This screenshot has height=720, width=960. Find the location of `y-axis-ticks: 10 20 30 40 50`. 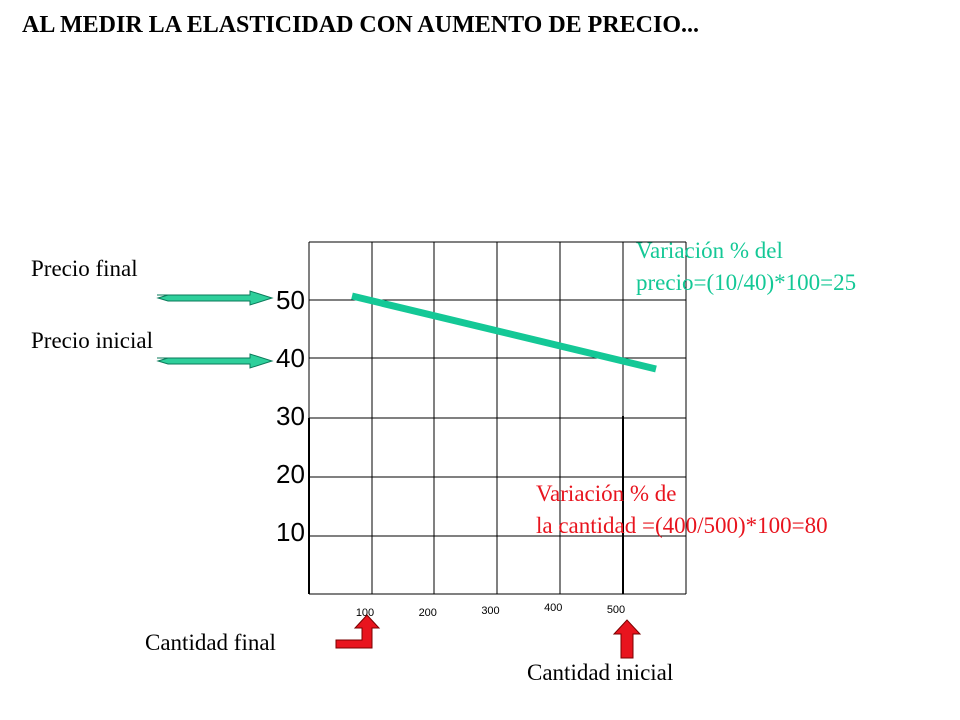

y-axis-ticks: 10 20 30 40 50 is located at coordinates (290, 416).